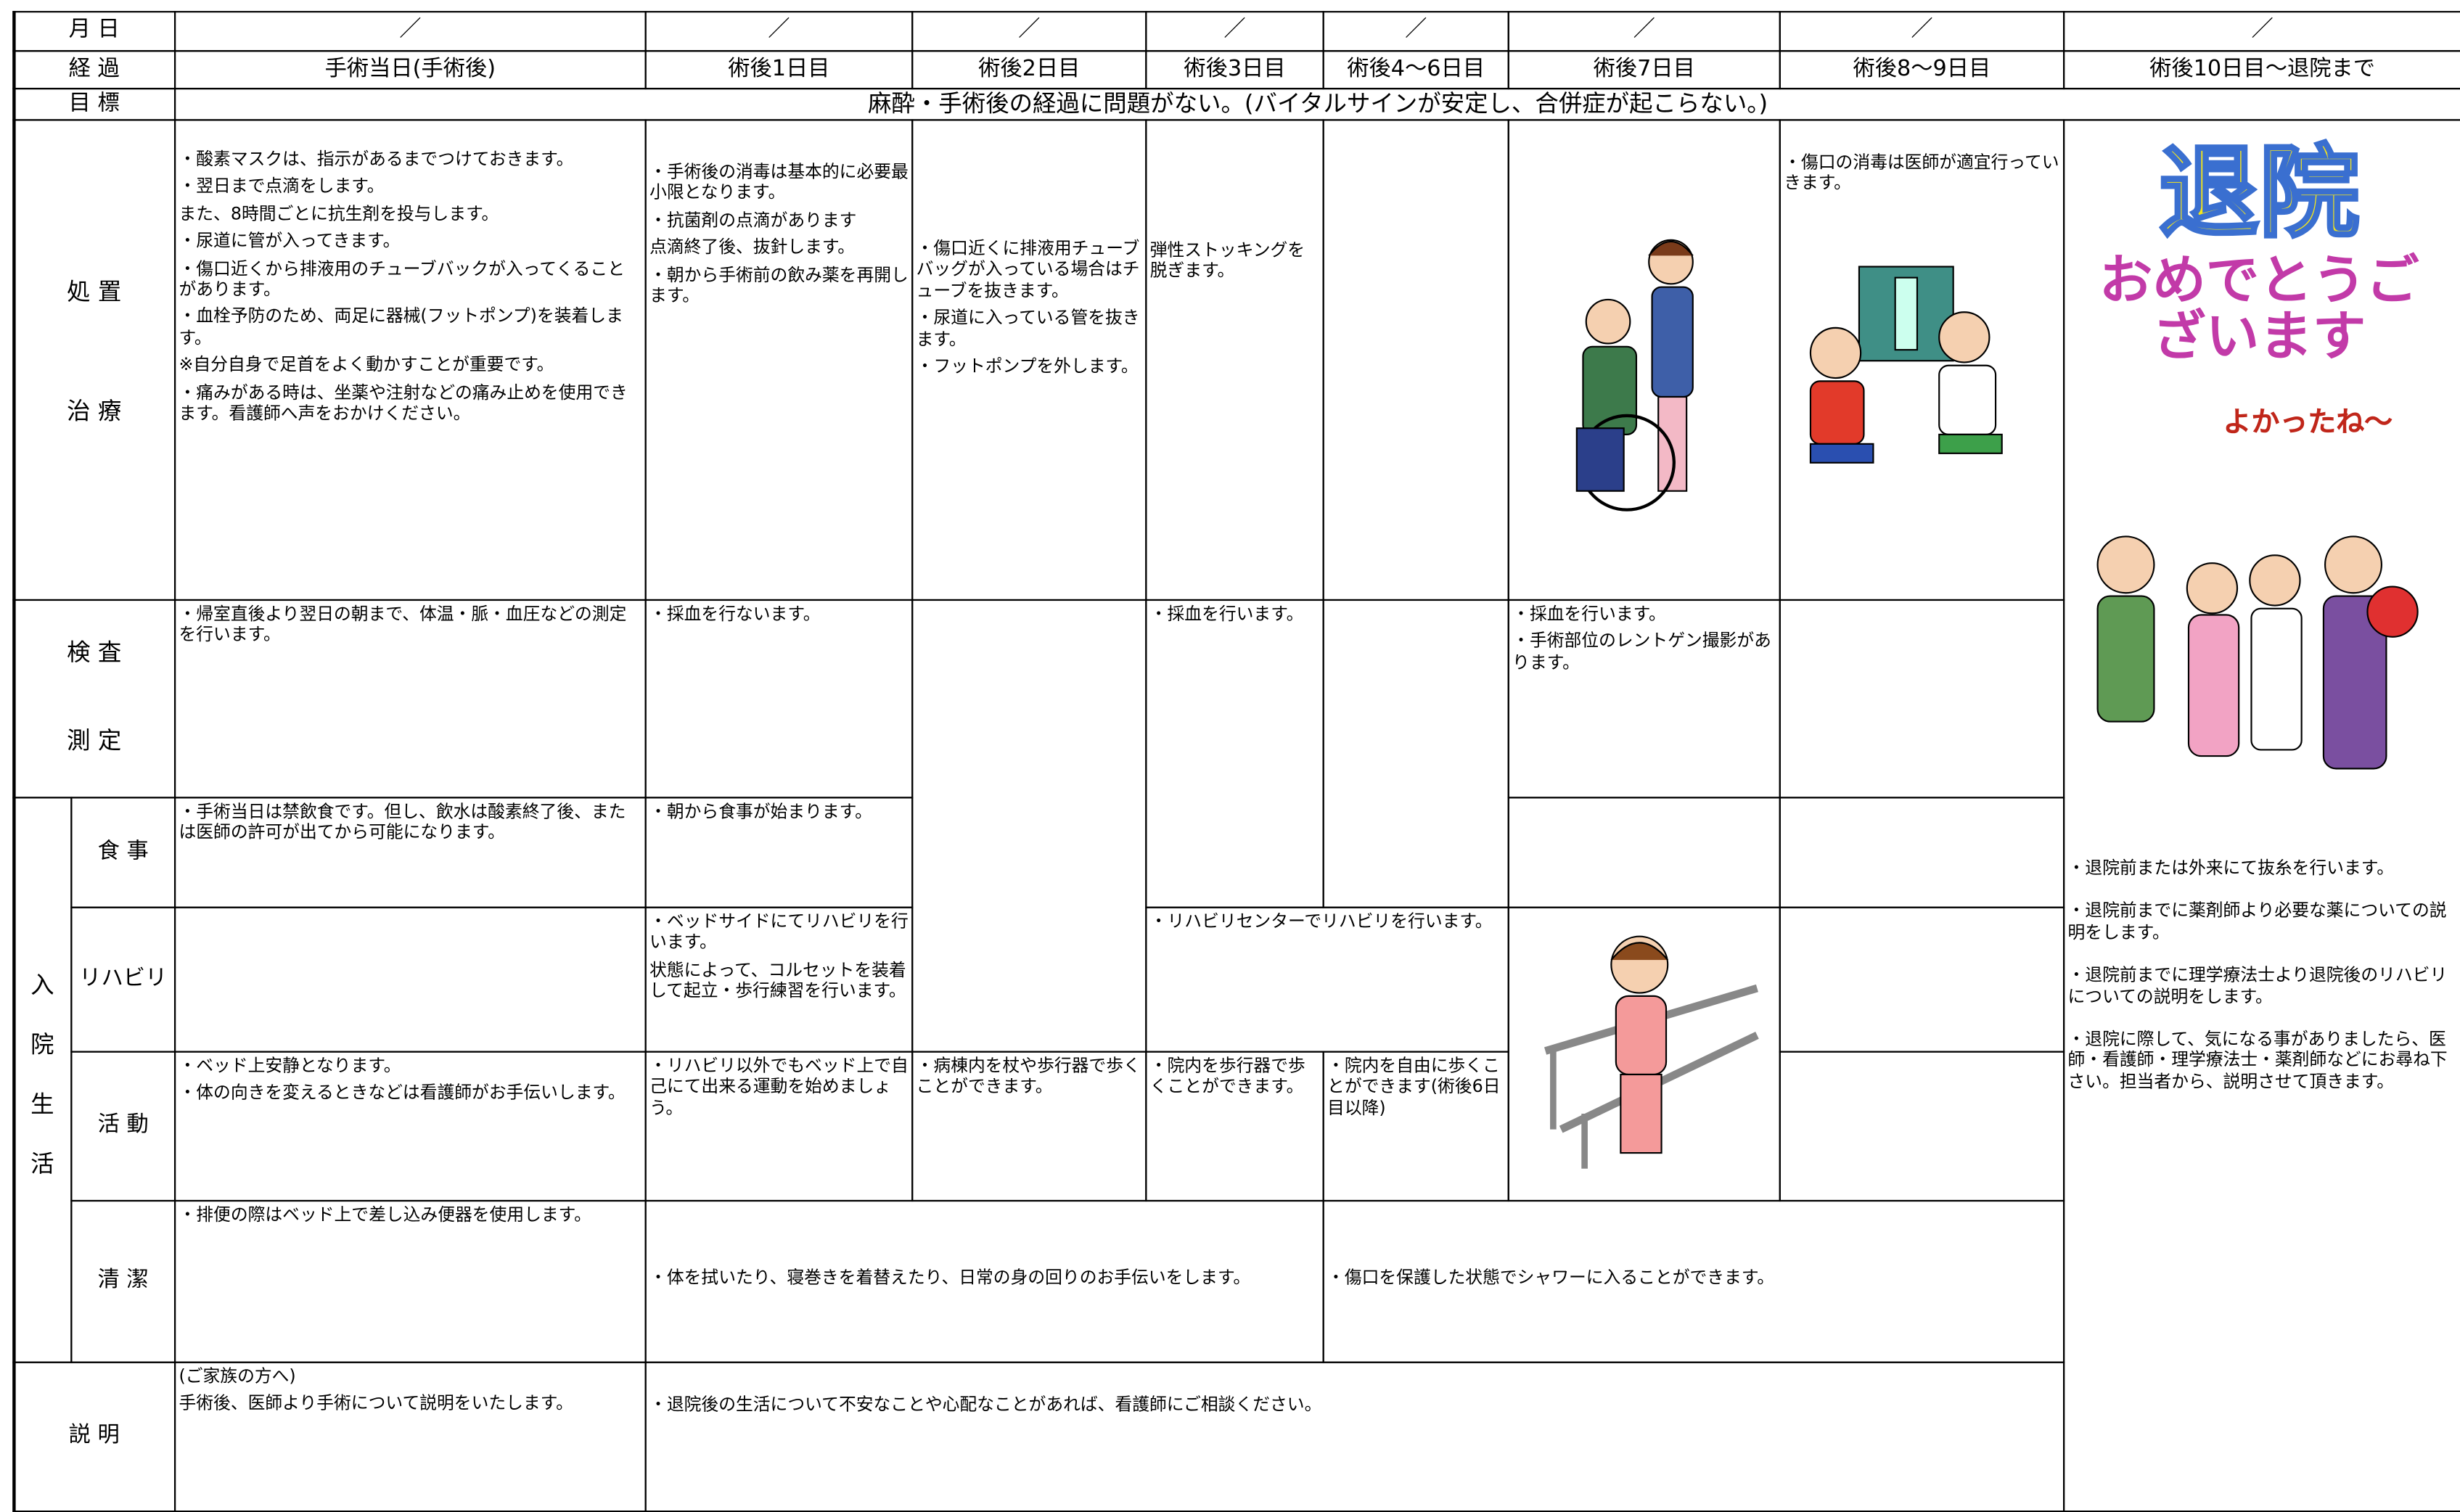 The image size is (2460, 1512). Describe the element at coordinates (123, 980) in the screenshot. I see `sub-label: リハビリ` at that location.